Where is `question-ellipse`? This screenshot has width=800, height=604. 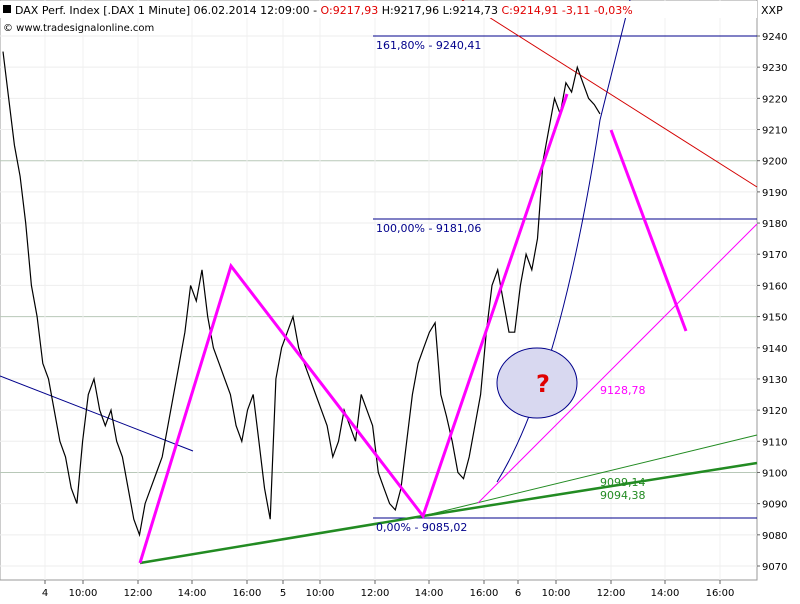 question-ellipse is located at coordinates (537, 383).